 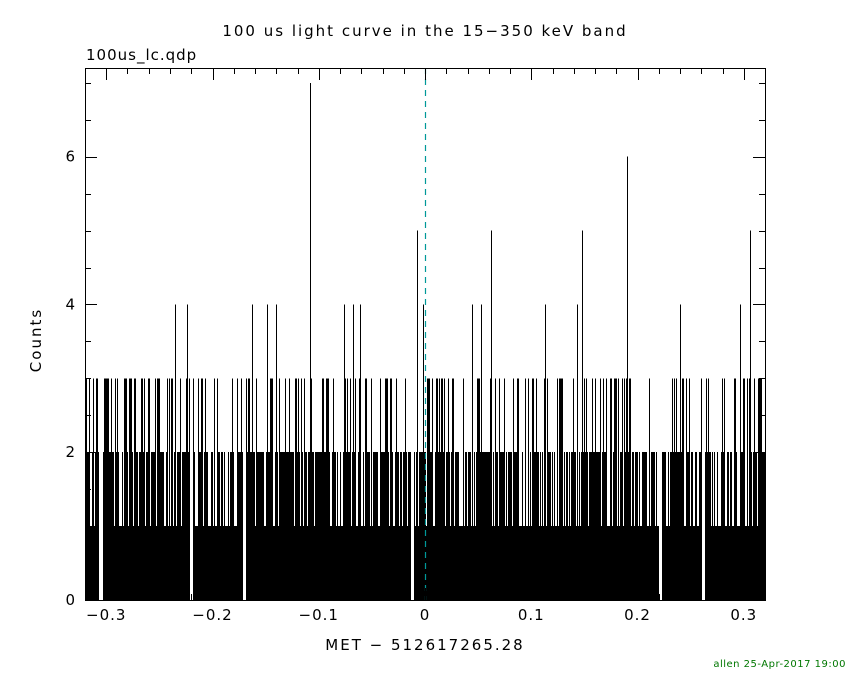 I want to click on svg-text: −0.2, so click(x=212, y=615).